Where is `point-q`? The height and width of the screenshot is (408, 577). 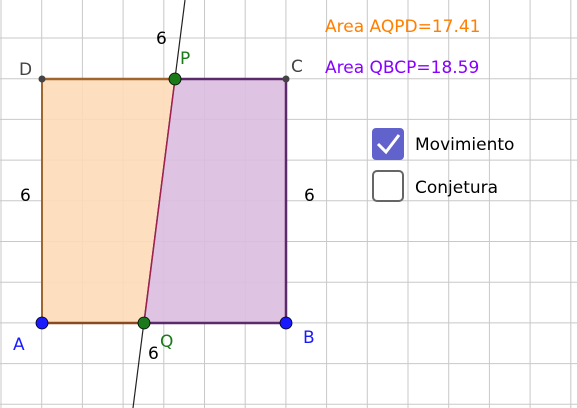 point-q is located at coordinates (144, 323).